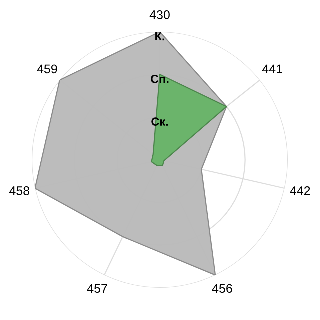 This screenshot has height=320, width=320. Describe the element at coordinates (272, 69) in the screenshot. I see `spoke-label: 441` at that location.